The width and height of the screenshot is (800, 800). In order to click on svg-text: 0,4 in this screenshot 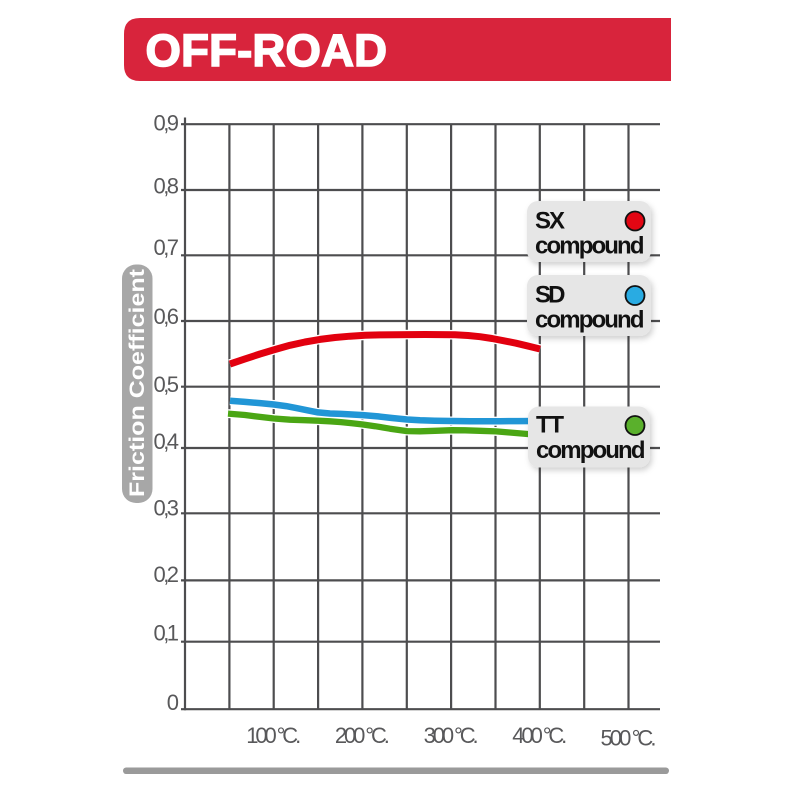, I will do `click(167, 441)`.